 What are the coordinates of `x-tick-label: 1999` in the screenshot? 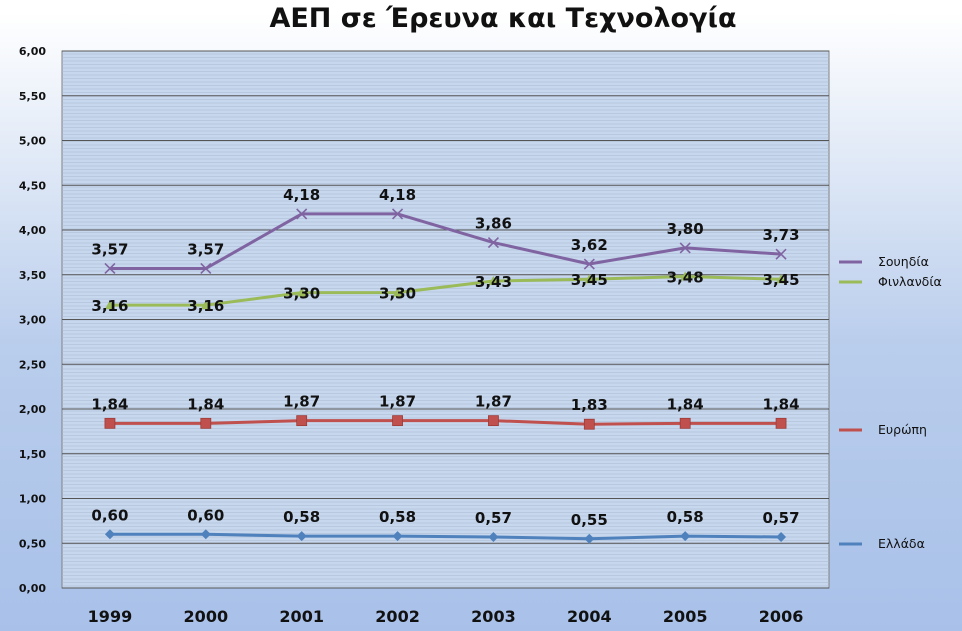 It's located at (110, 616).